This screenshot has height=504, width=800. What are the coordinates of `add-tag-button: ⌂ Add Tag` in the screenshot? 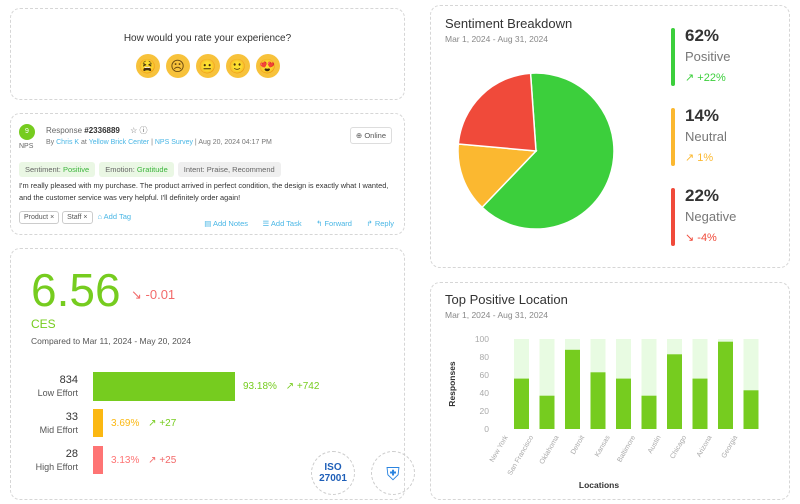 It's located at (114, 216).